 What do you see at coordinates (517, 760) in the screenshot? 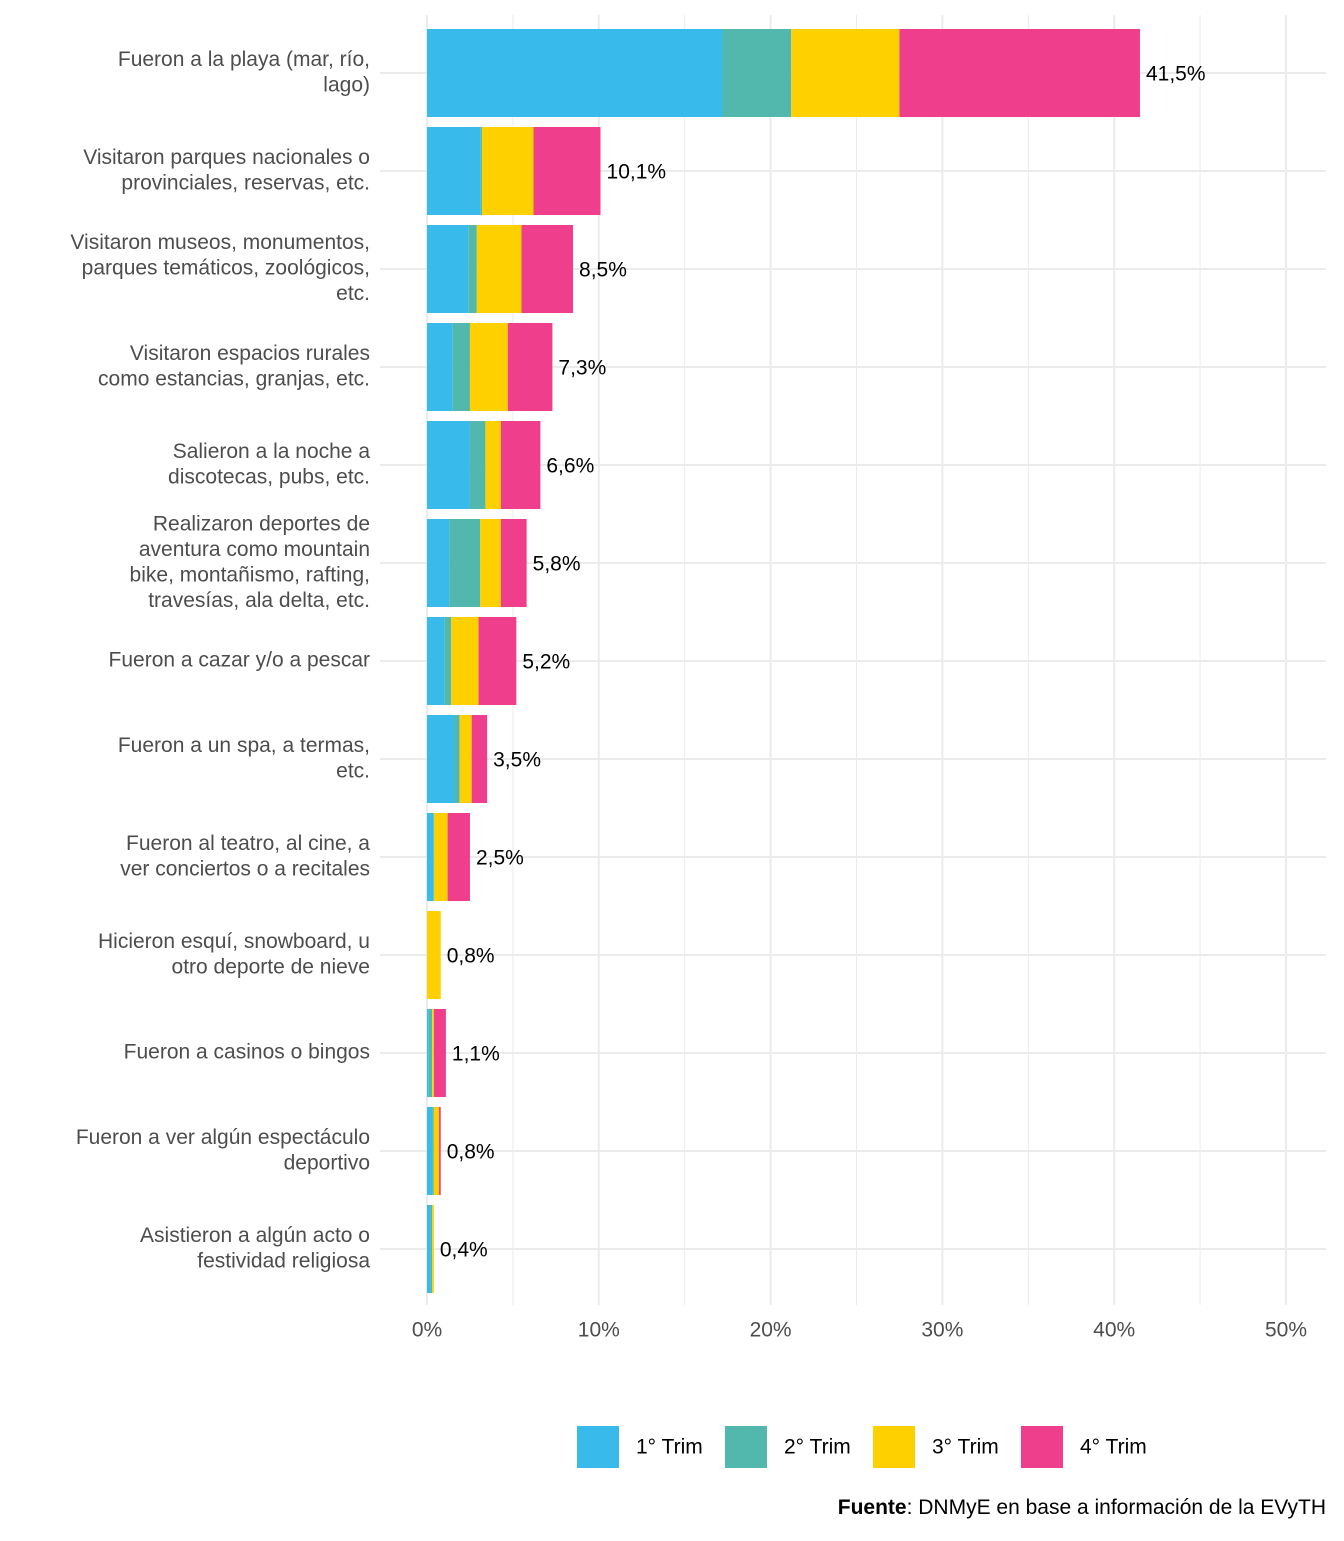
I see `total-label: 3,5%` at bounding box center [517, 760].